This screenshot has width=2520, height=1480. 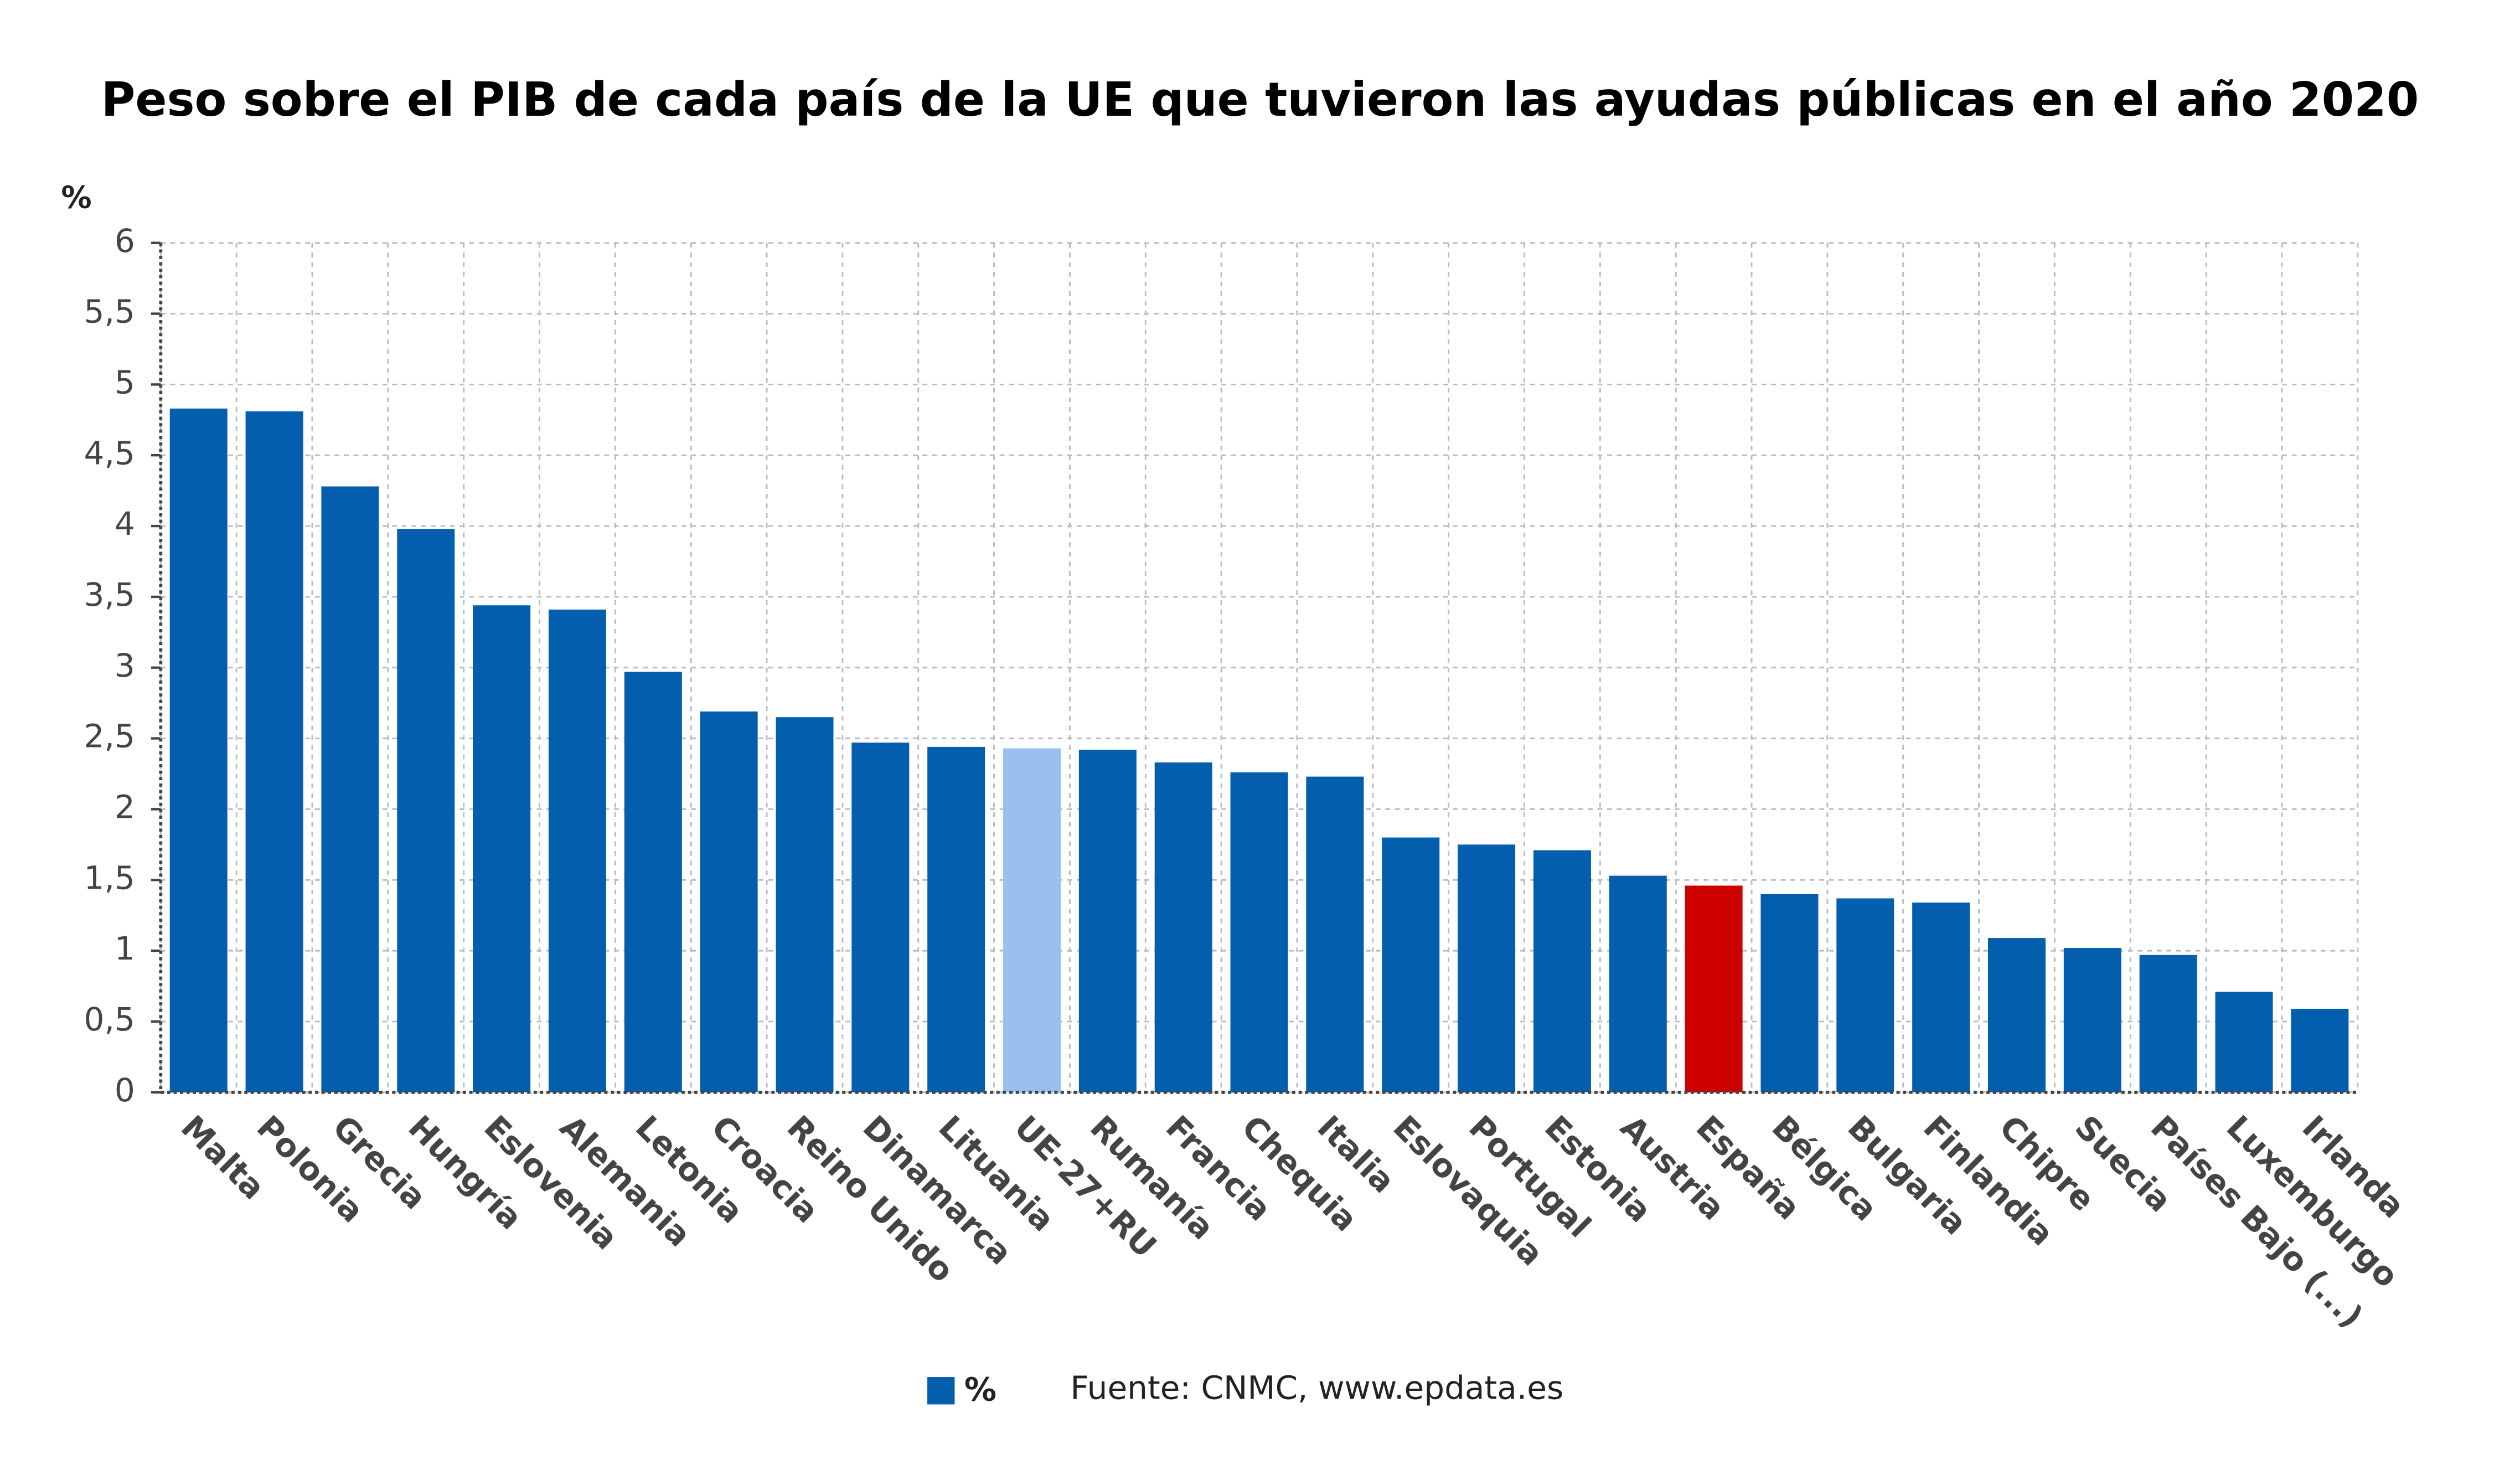 I want to click on source: Fuente: CNMC, www.epdata.es, so click(x=1316, y=1387).